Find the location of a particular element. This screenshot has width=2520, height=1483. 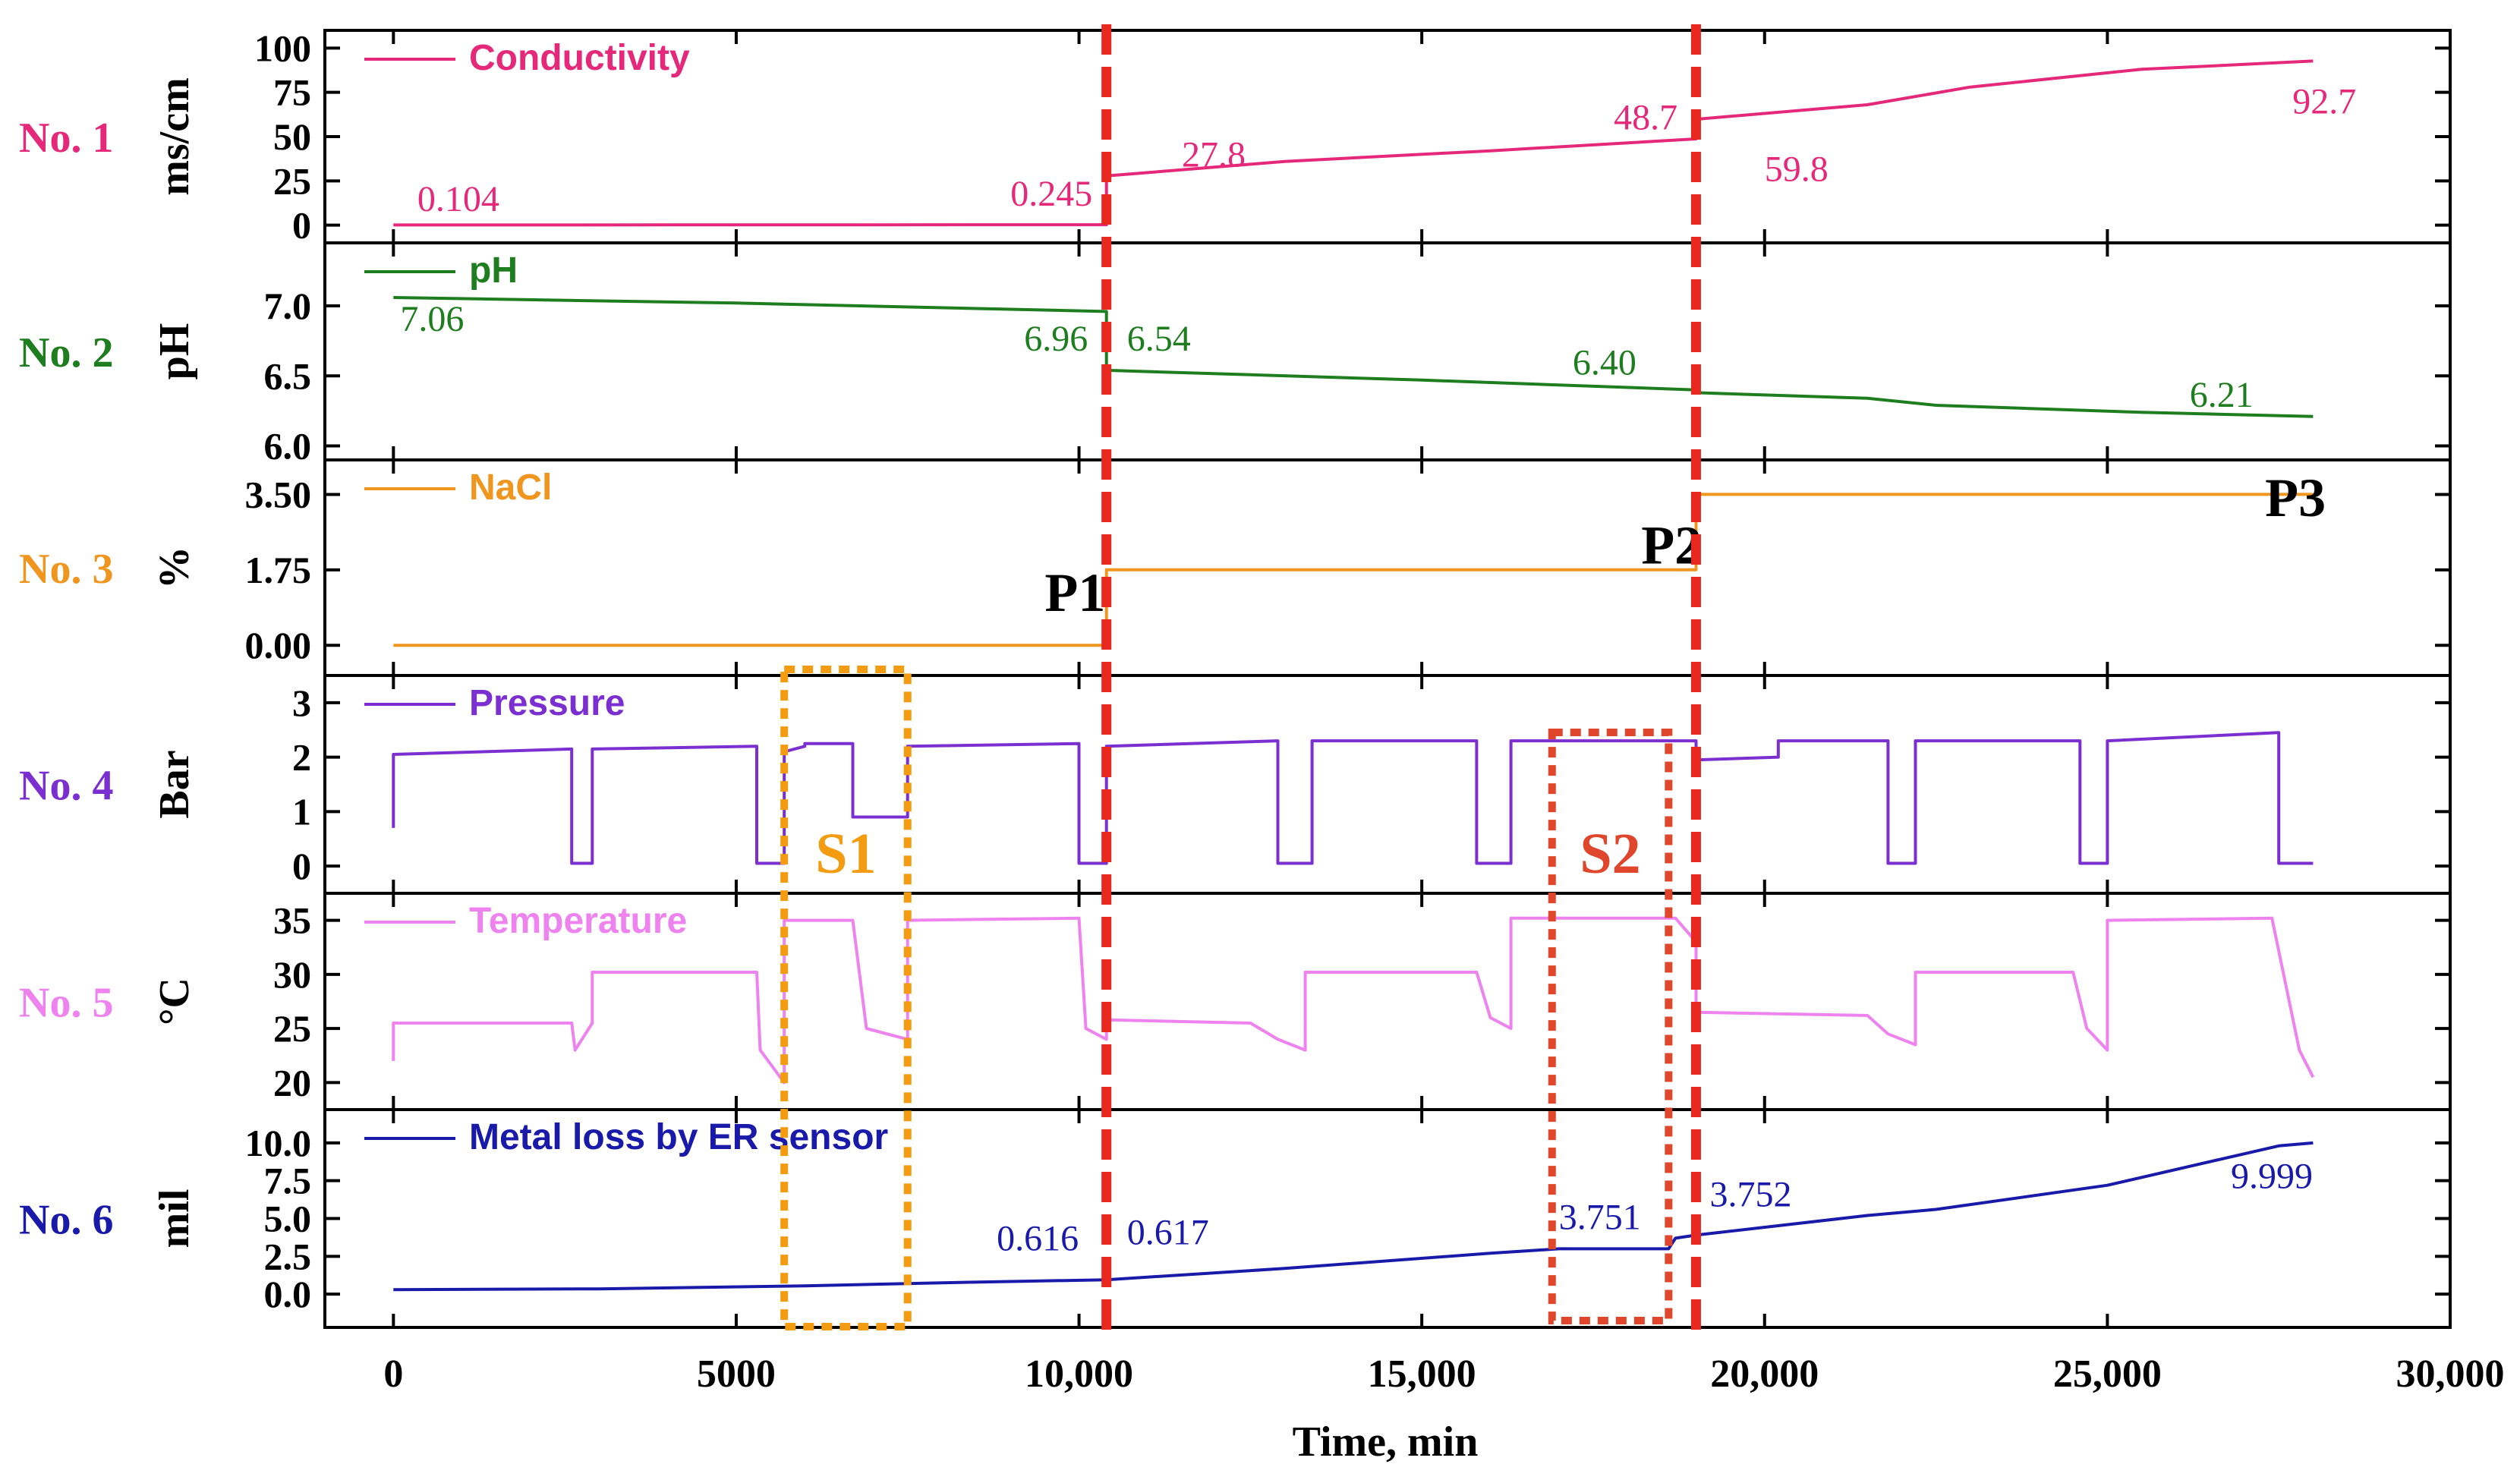

ylabel-4: Bar is located at coordinates (174, 784).